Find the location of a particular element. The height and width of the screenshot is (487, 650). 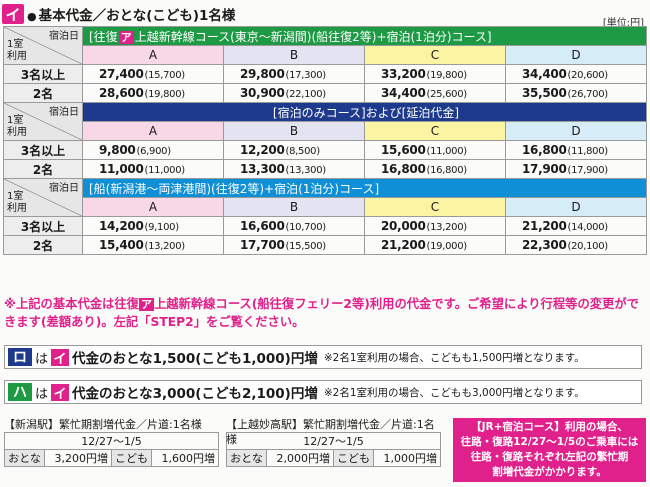

price-cell: 16,800(16,800) is located at coordinates (435, 169).